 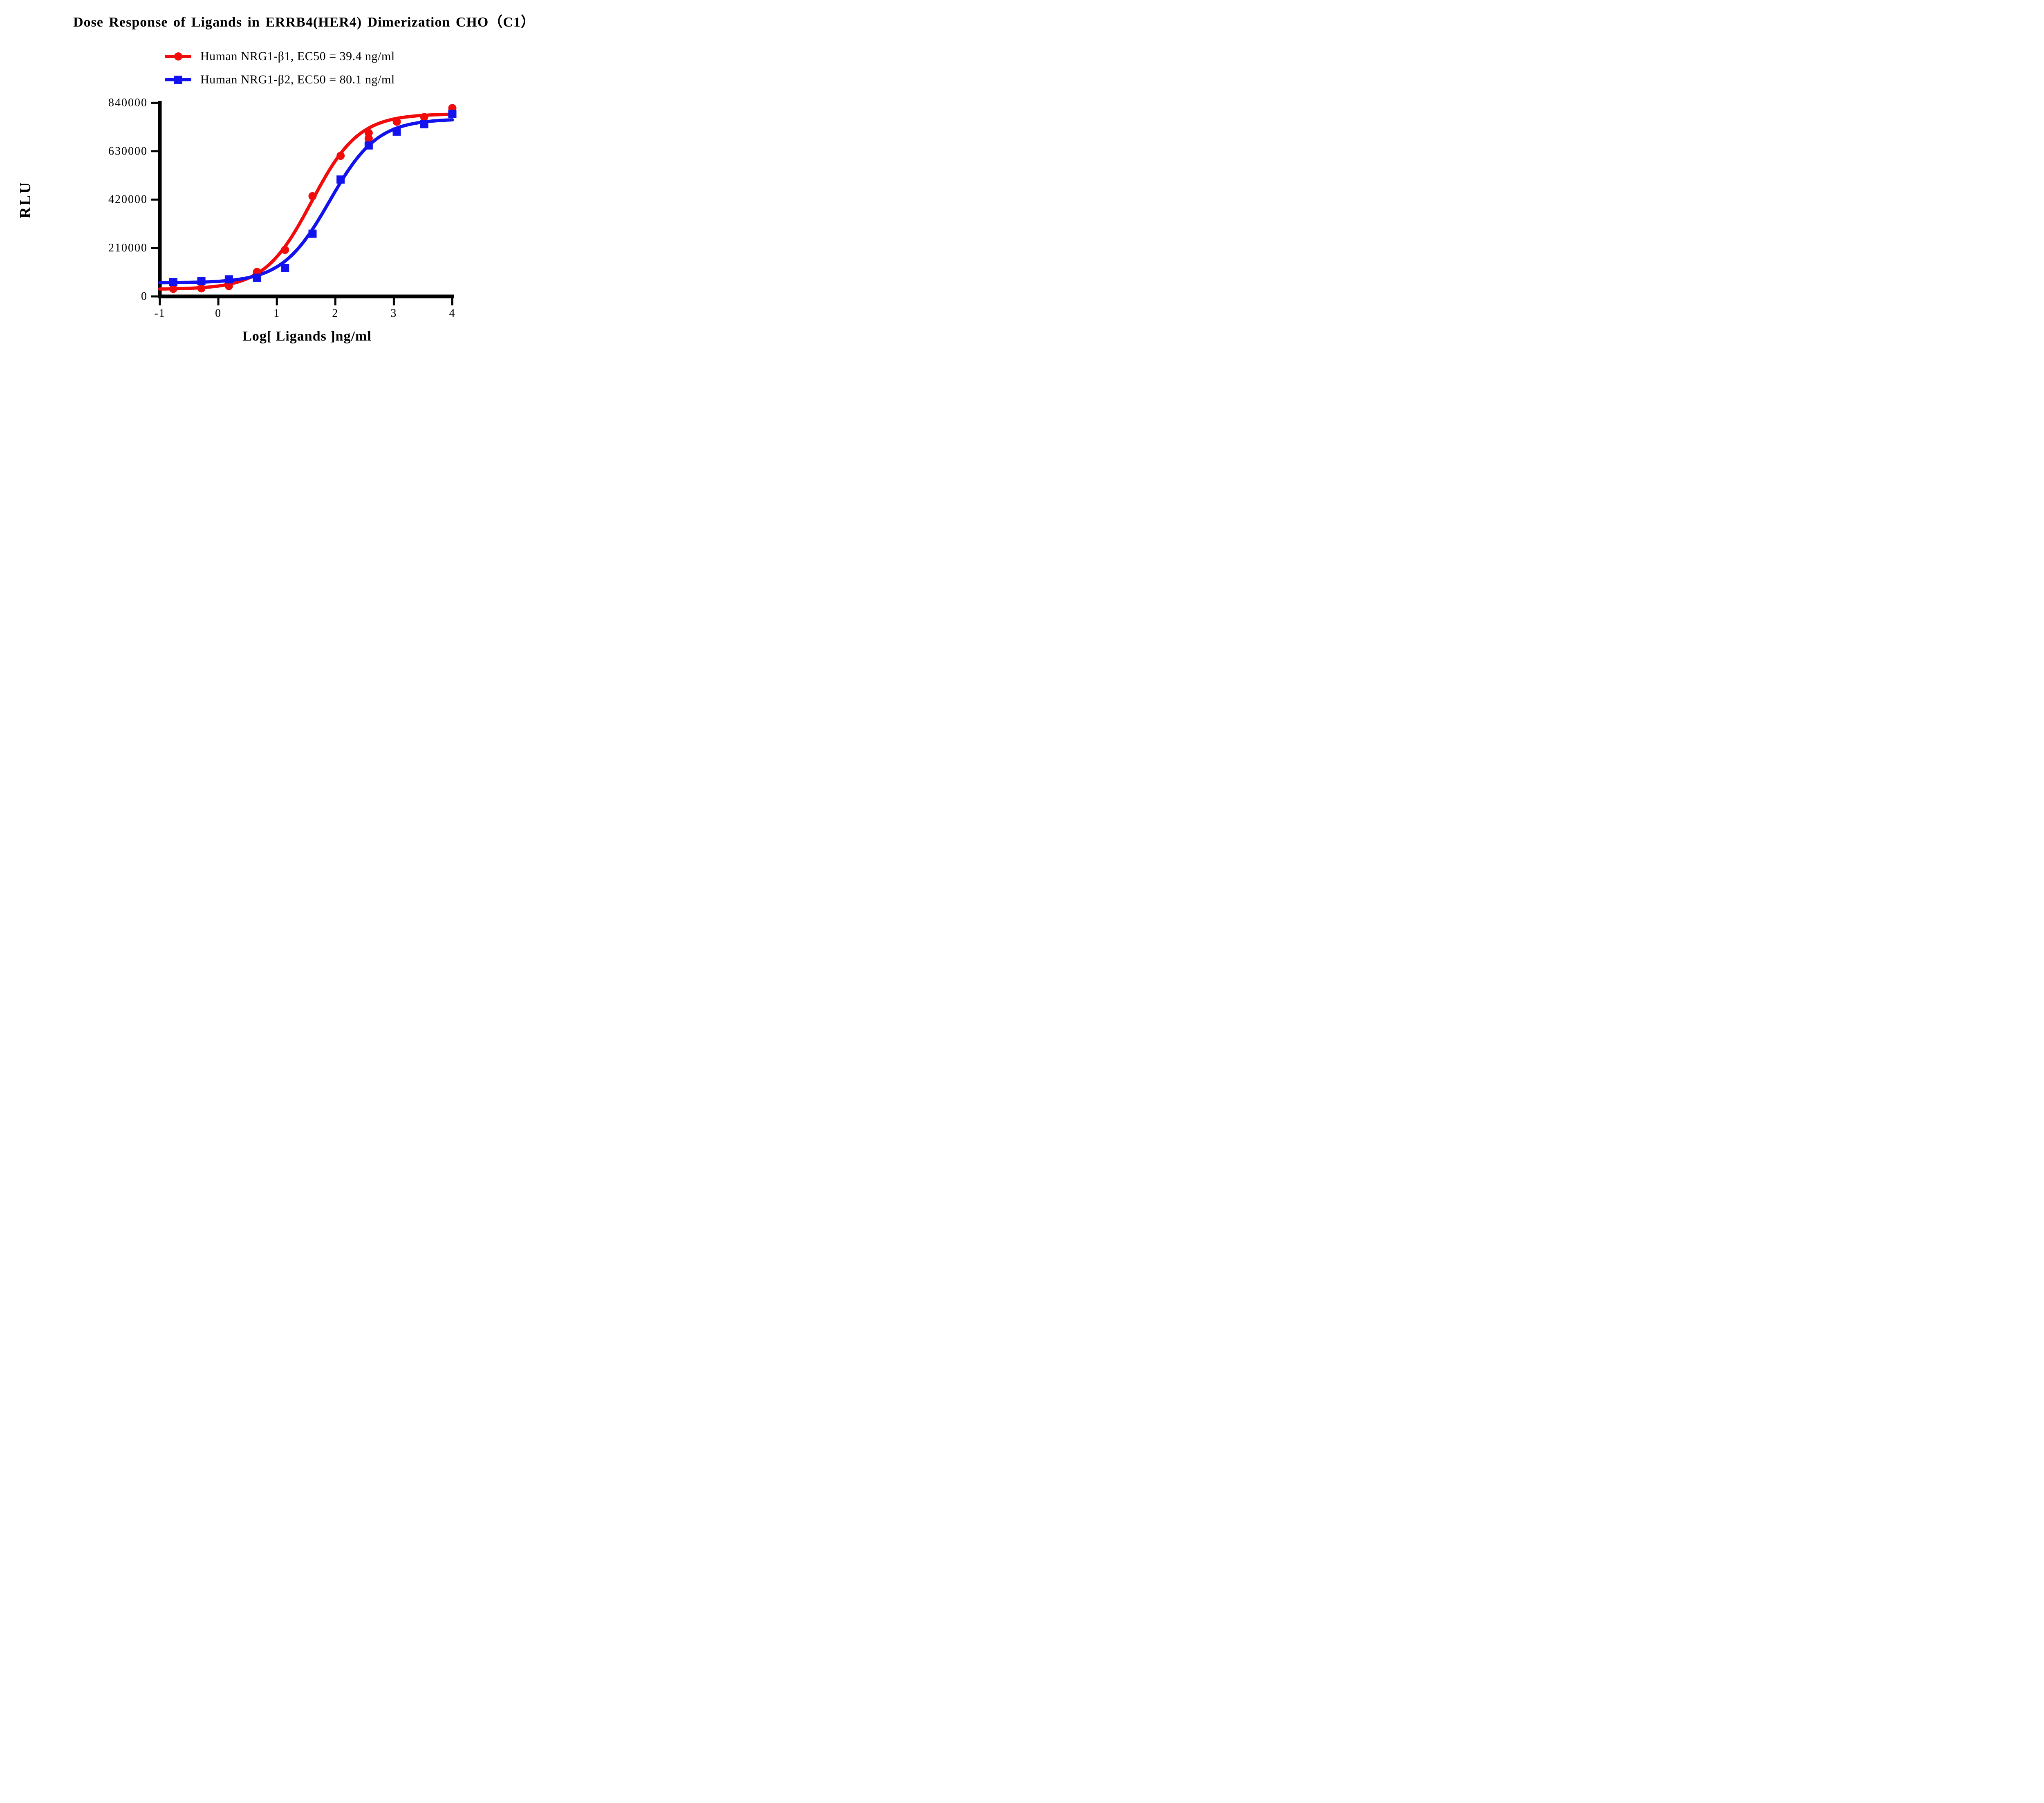 What do you see at coordinates (128, 102) in the screenshot?
I see `y-tick-label: 840000` at bounding box center [128, 102].